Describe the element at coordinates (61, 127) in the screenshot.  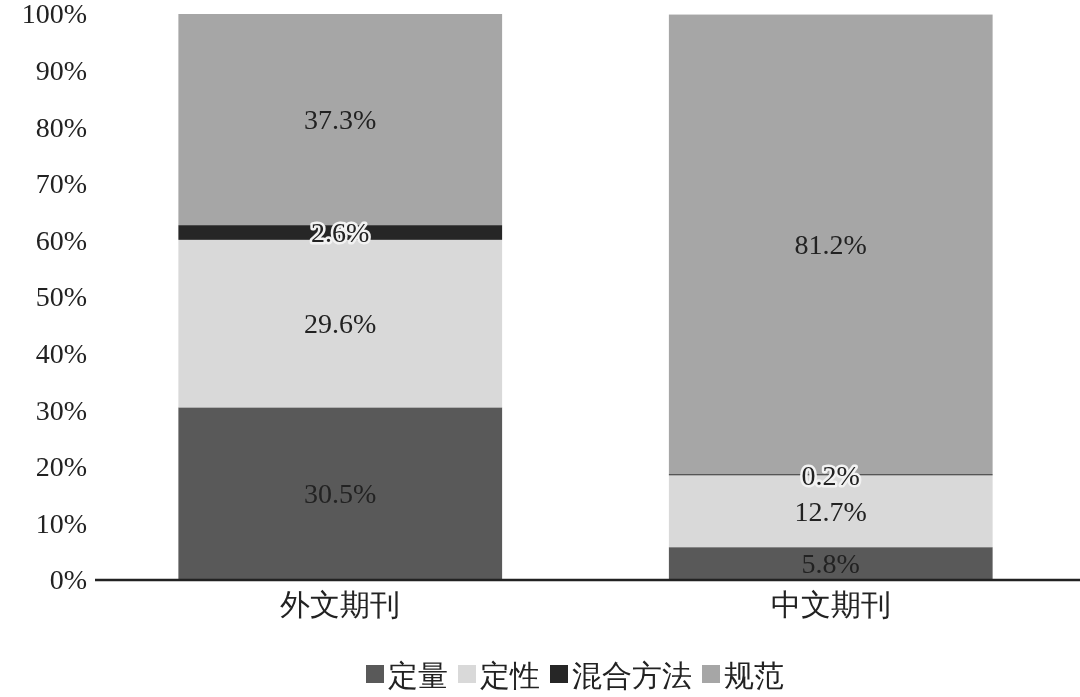
I see `y-tick-label: 80%` at that location.